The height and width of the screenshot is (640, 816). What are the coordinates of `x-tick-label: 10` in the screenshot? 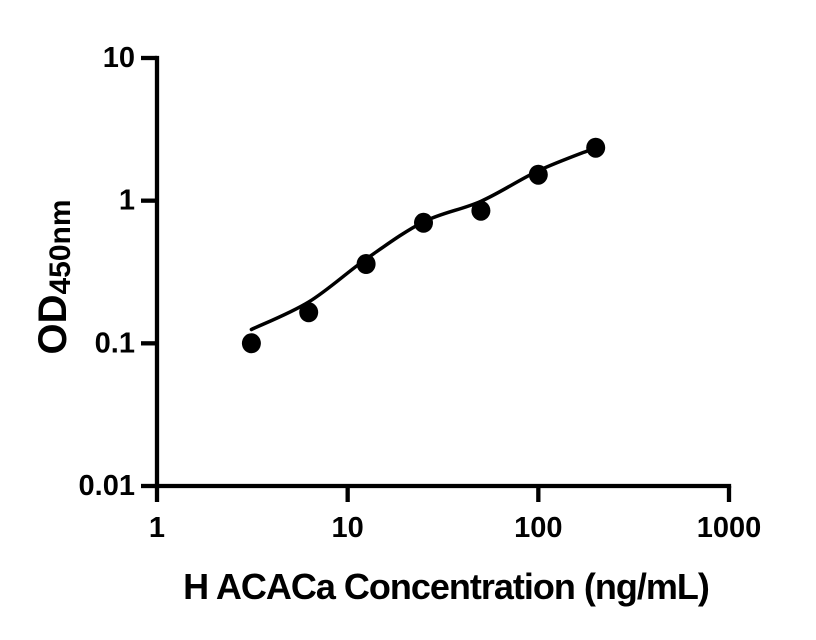 It's located at (348, 528).